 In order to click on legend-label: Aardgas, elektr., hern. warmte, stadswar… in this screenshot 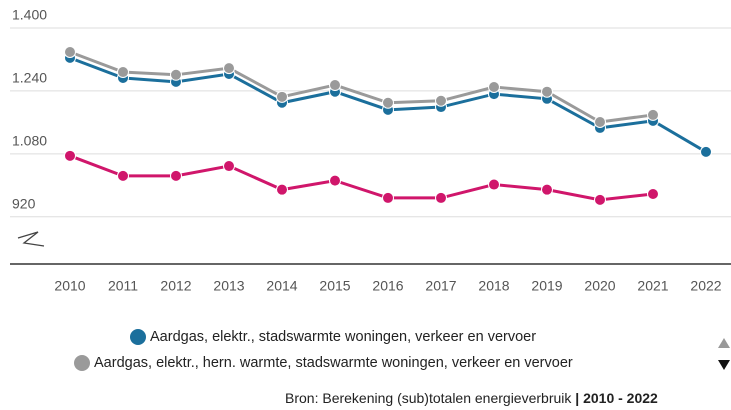, I will do `click(333, 363)`.